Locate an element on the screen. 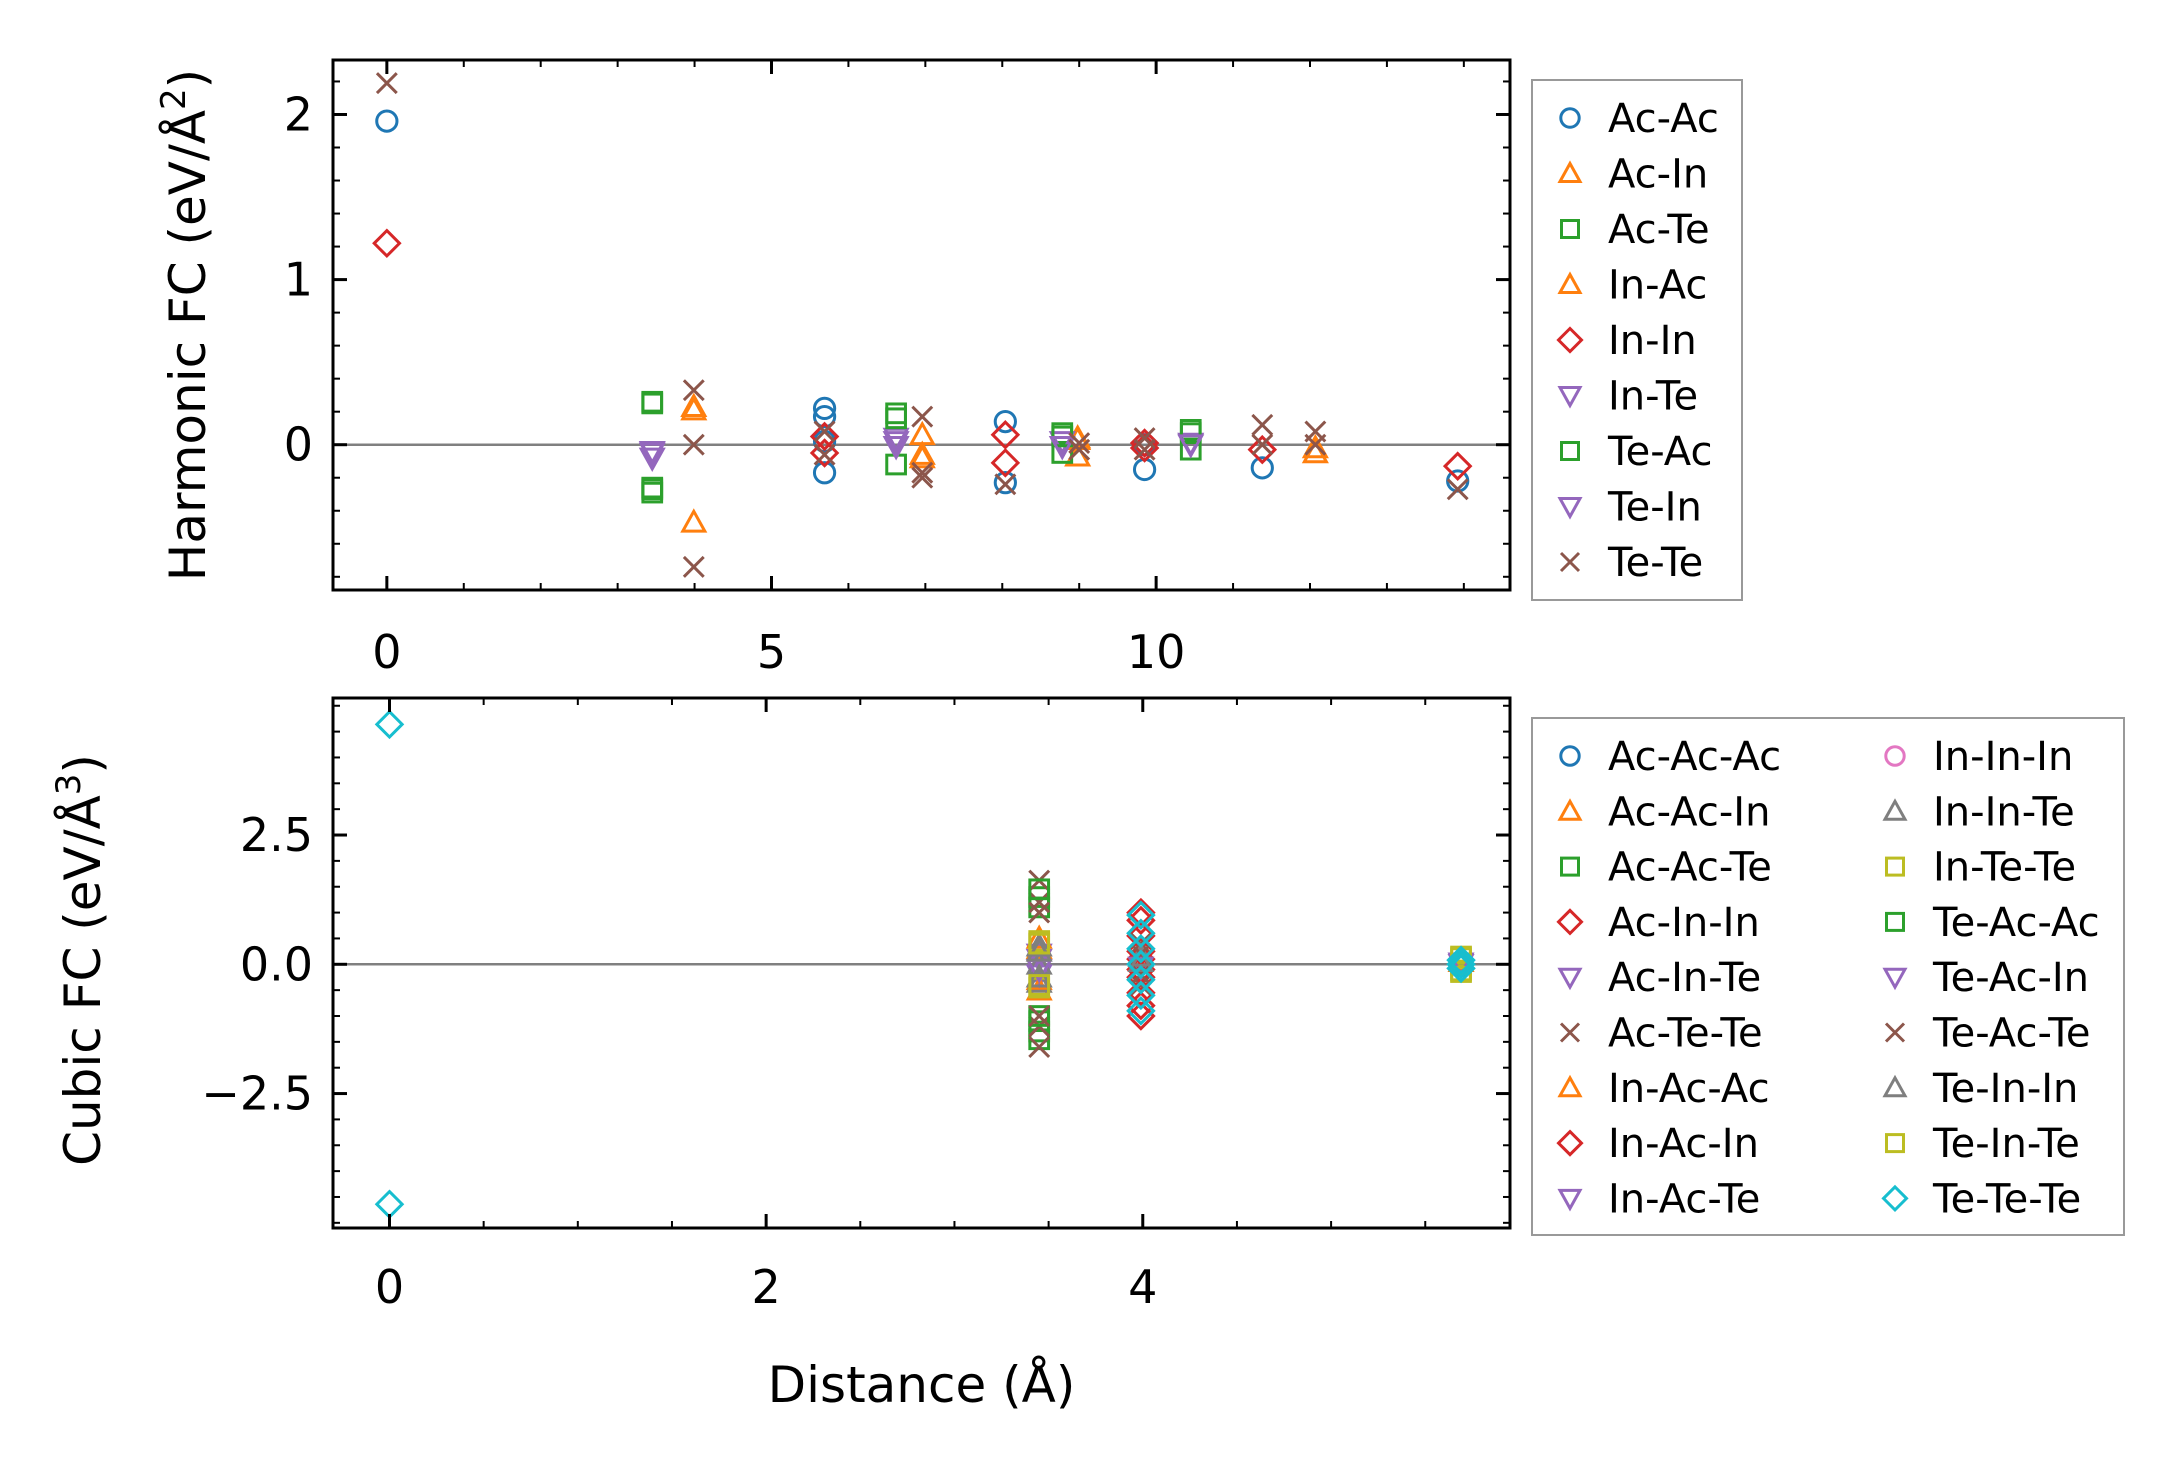  legend-label-ac-ac-ac: Ac-Ac-Ac is located at coordinates (1694, 757).